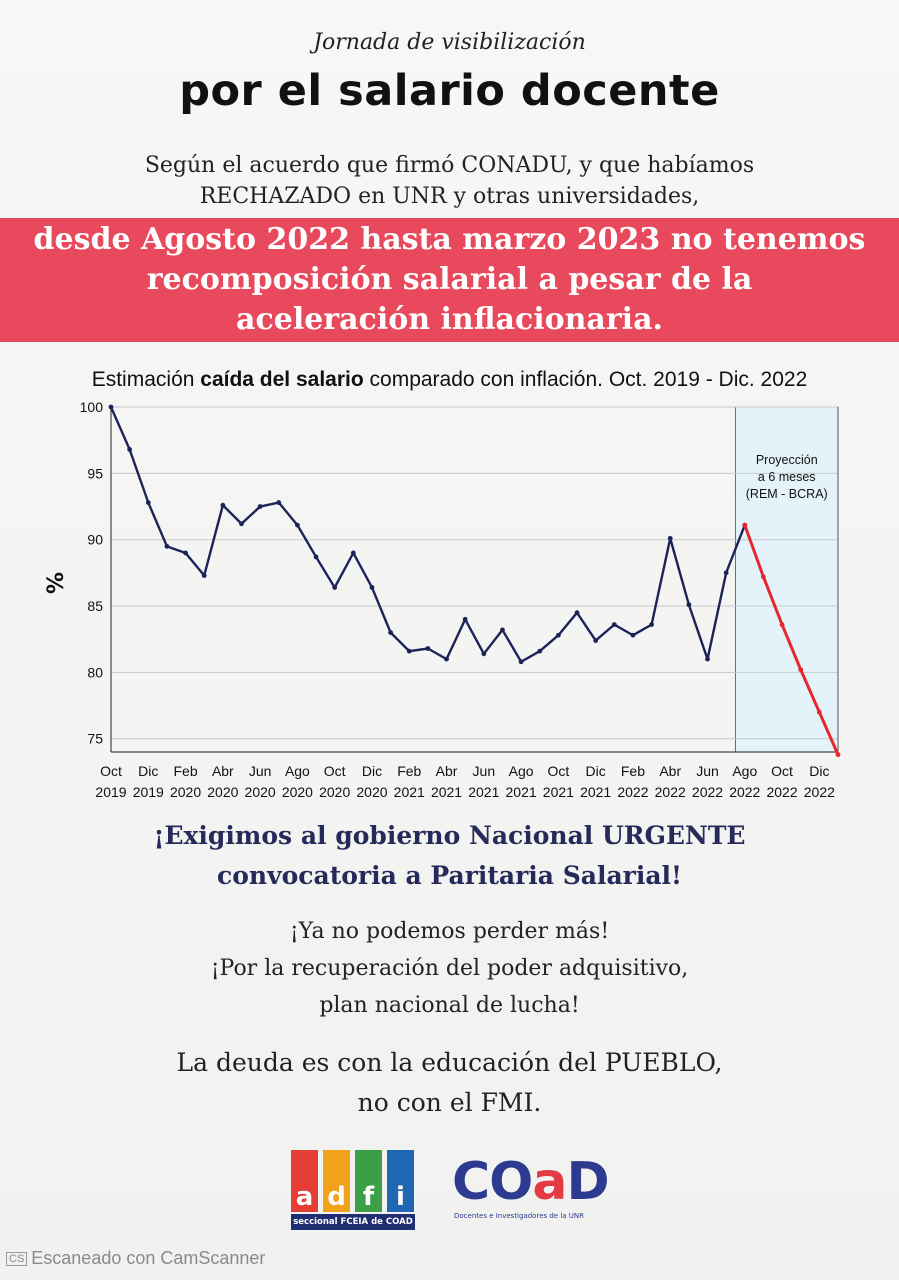 The height and width of the screenshot is (1280, 899). I want to click on x-tick-month-13: Dic, so click(596, 771).